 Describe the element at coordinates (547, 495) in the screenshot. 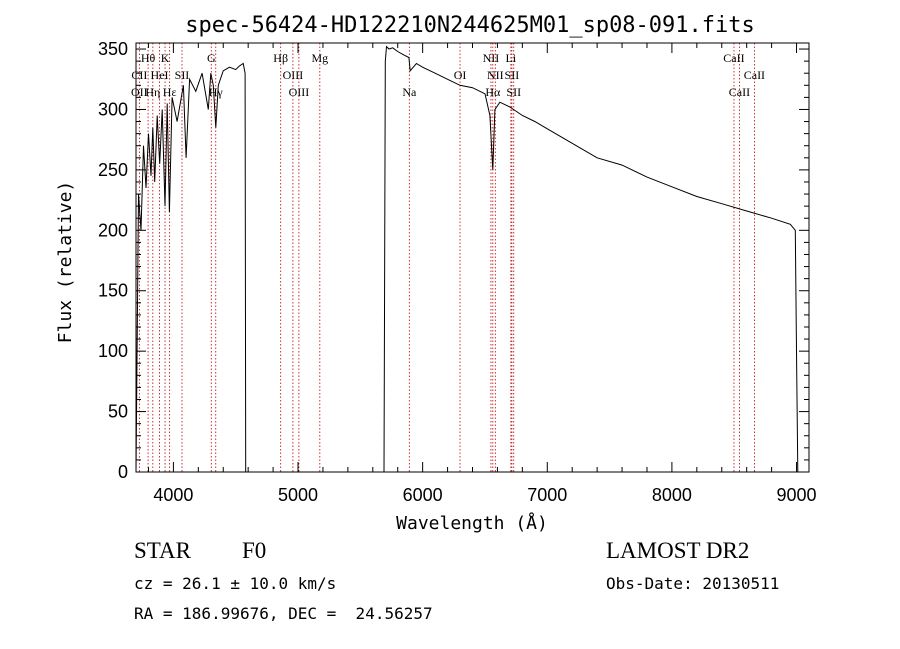

I see `x-tick-label: 7000` at that location.